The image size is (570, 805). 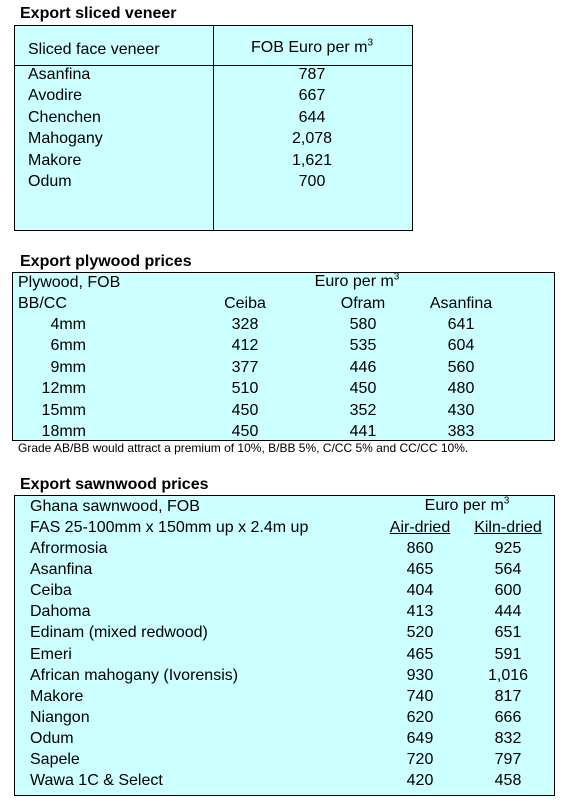 What do you see at coordinates (42, 303) in the screenshot?
I see `column-header: BB/CC` at bounding box center [42, 303].